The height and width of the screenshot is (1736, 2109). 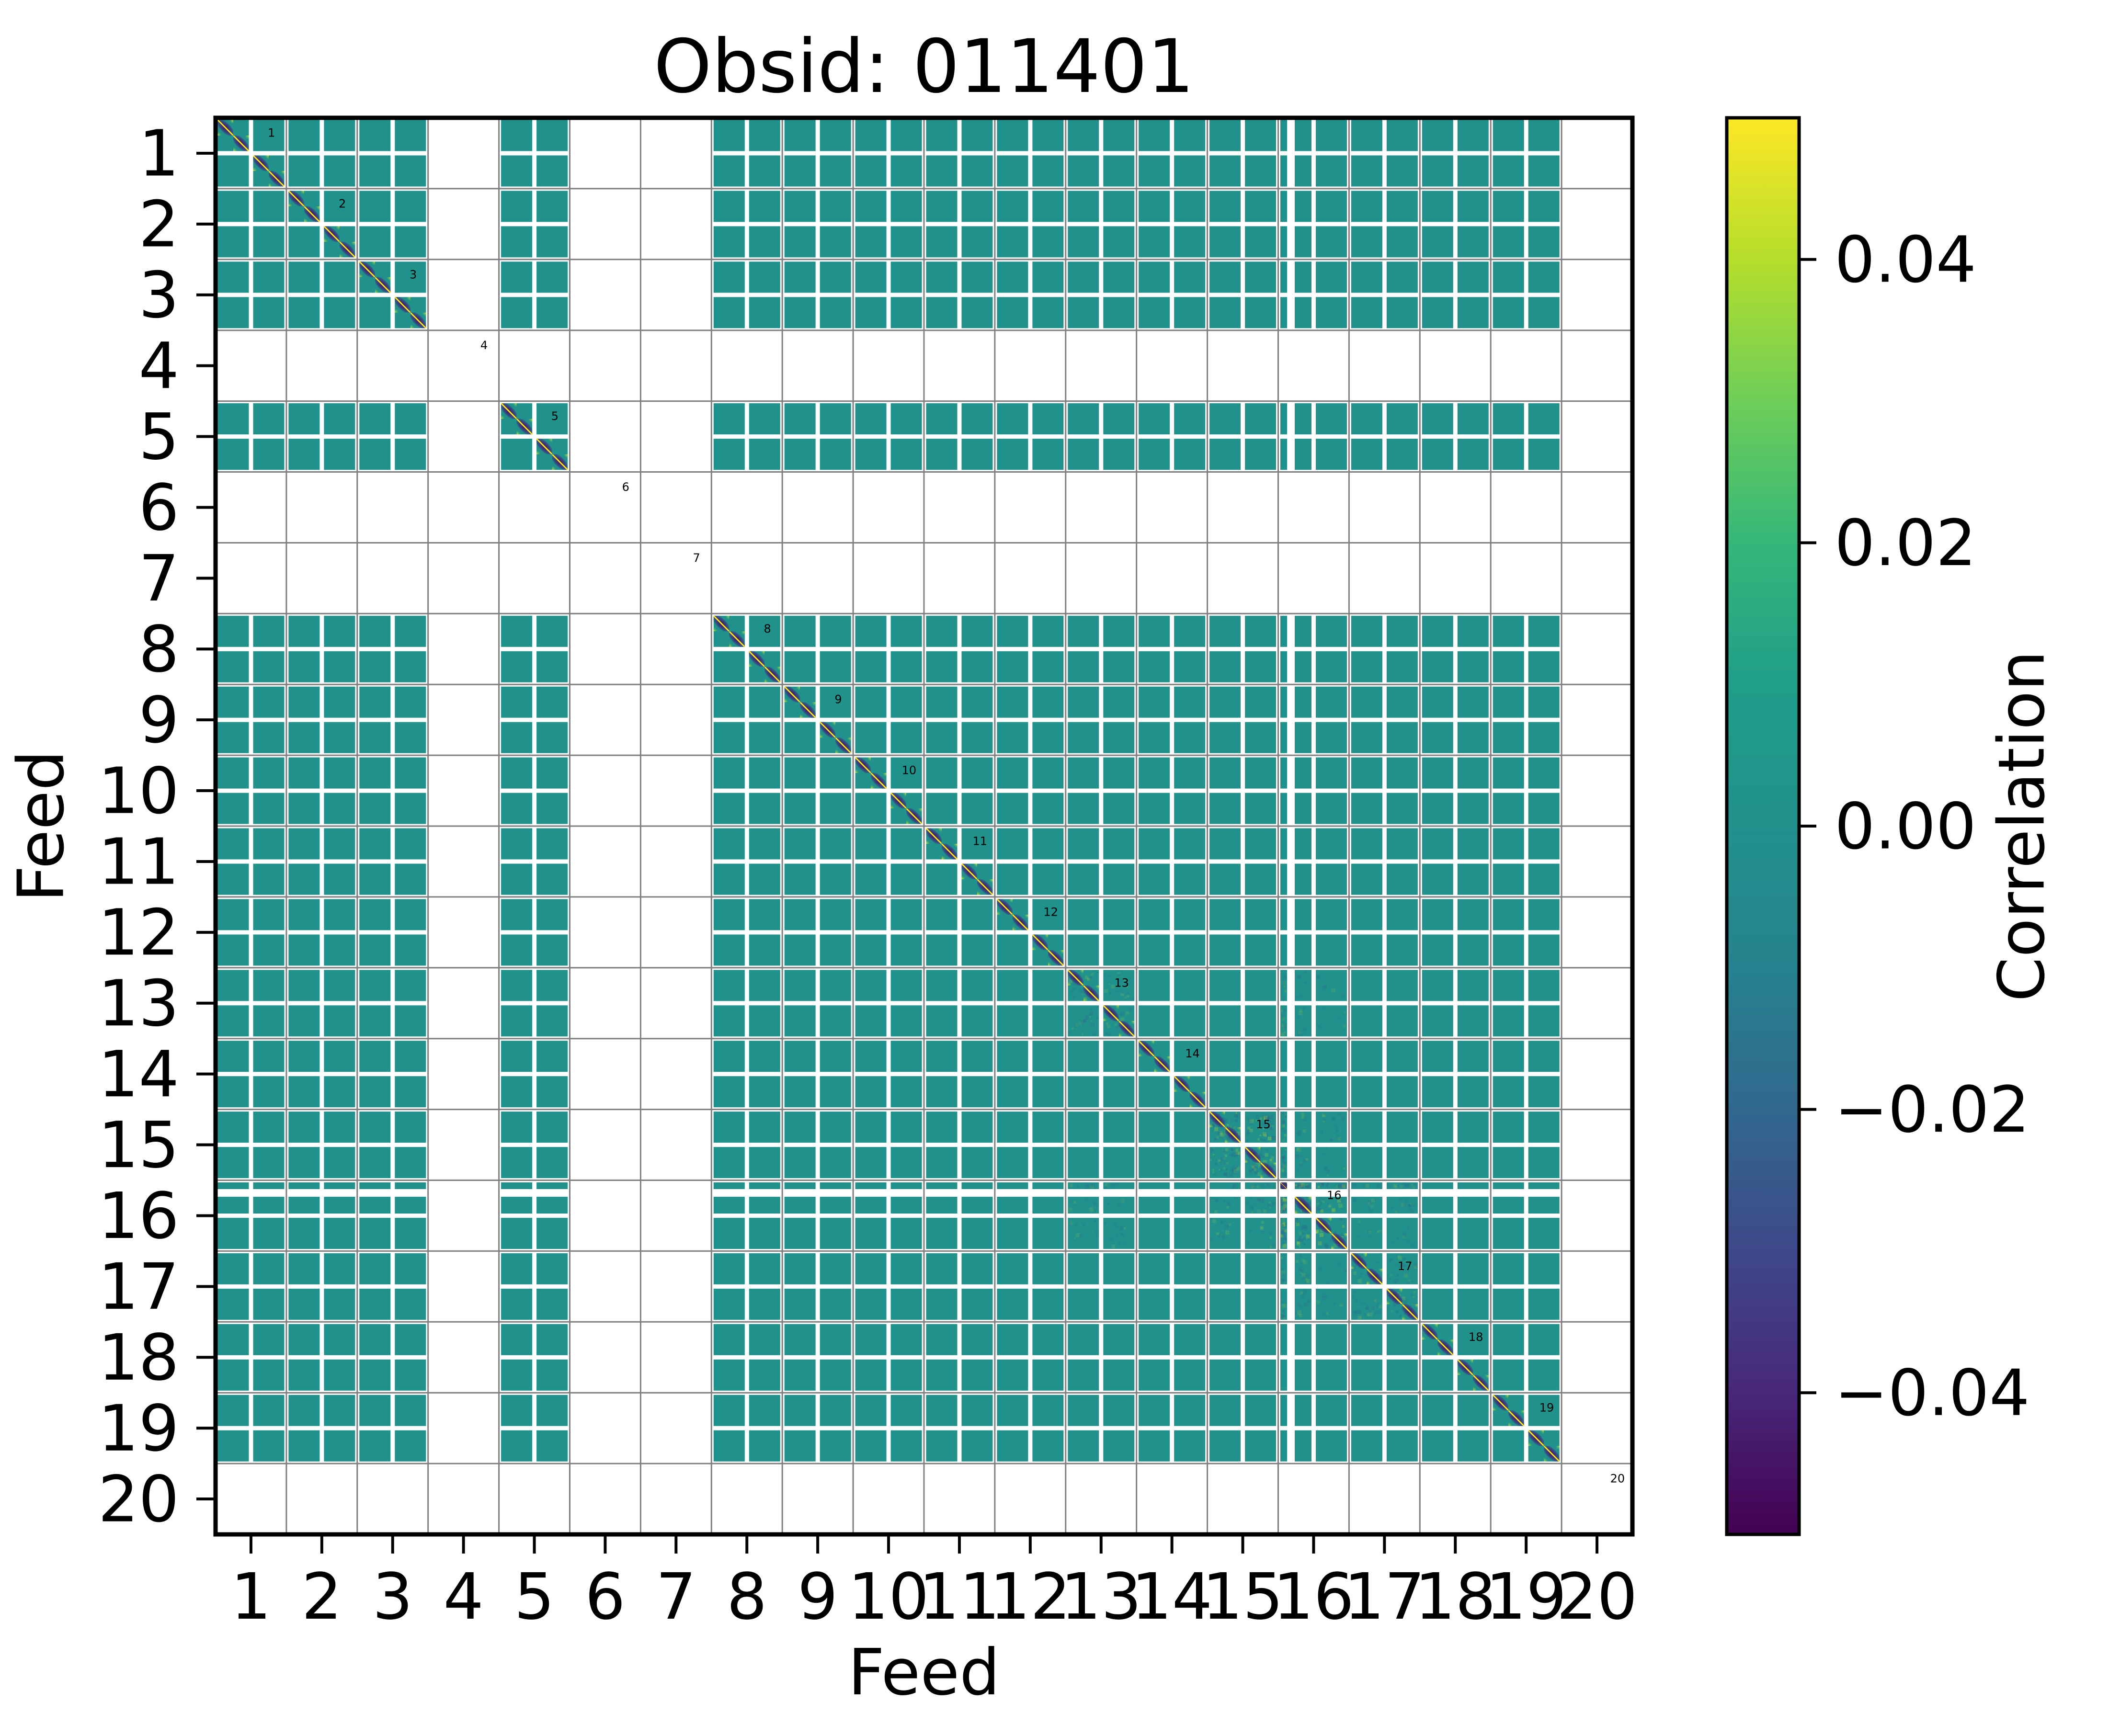 What do you see at coordinates (1242, 1597) in the screenshot?
I see `x-tick-label: 15` at bounding box center [1242, 1597].